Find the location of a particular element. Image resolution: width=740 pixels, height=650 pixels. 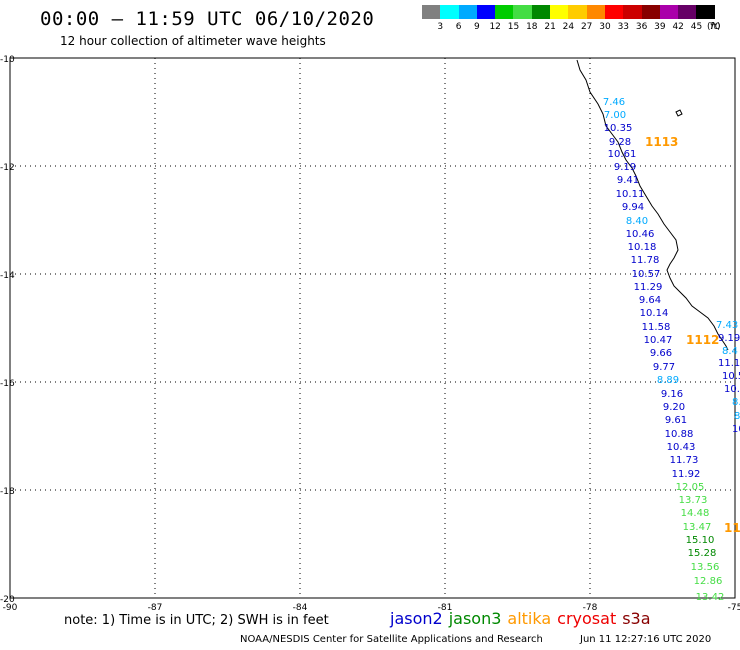

satellite-legend: jason2 jason3 altika cryosat s3a is located at coordinates (523, 618).